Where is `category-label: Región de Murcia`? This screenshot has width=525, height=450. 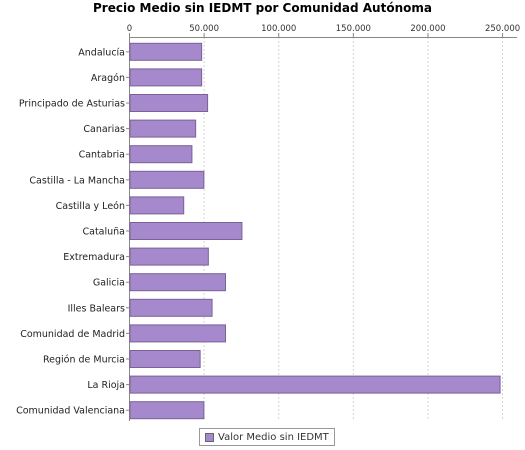 category-label: Región de Murcia is located at coordinates (84, 360).